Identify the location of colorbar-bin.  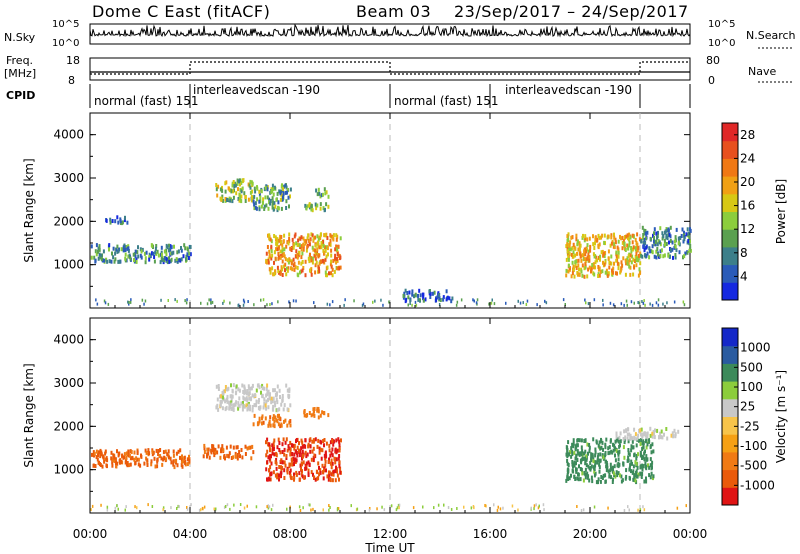
(730, 354).